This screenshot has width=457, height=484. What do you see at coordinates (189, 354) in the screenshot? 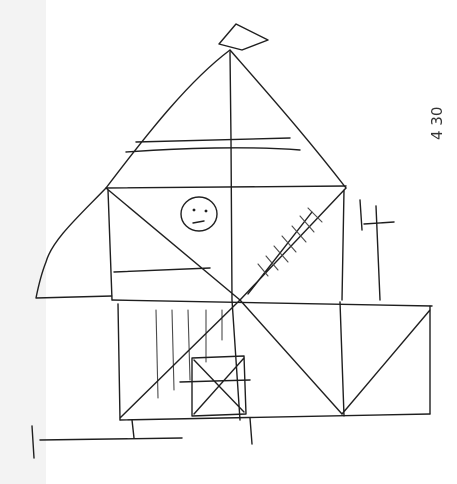
I see `lower-vertical-slats` at bounding box center [189, 354].